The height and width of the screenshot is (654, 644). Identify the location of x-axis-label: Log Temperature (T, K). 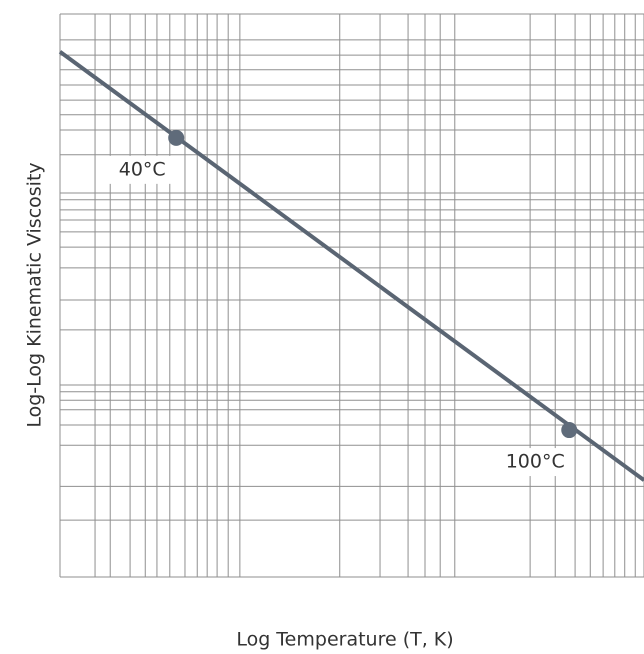
(344, 640).